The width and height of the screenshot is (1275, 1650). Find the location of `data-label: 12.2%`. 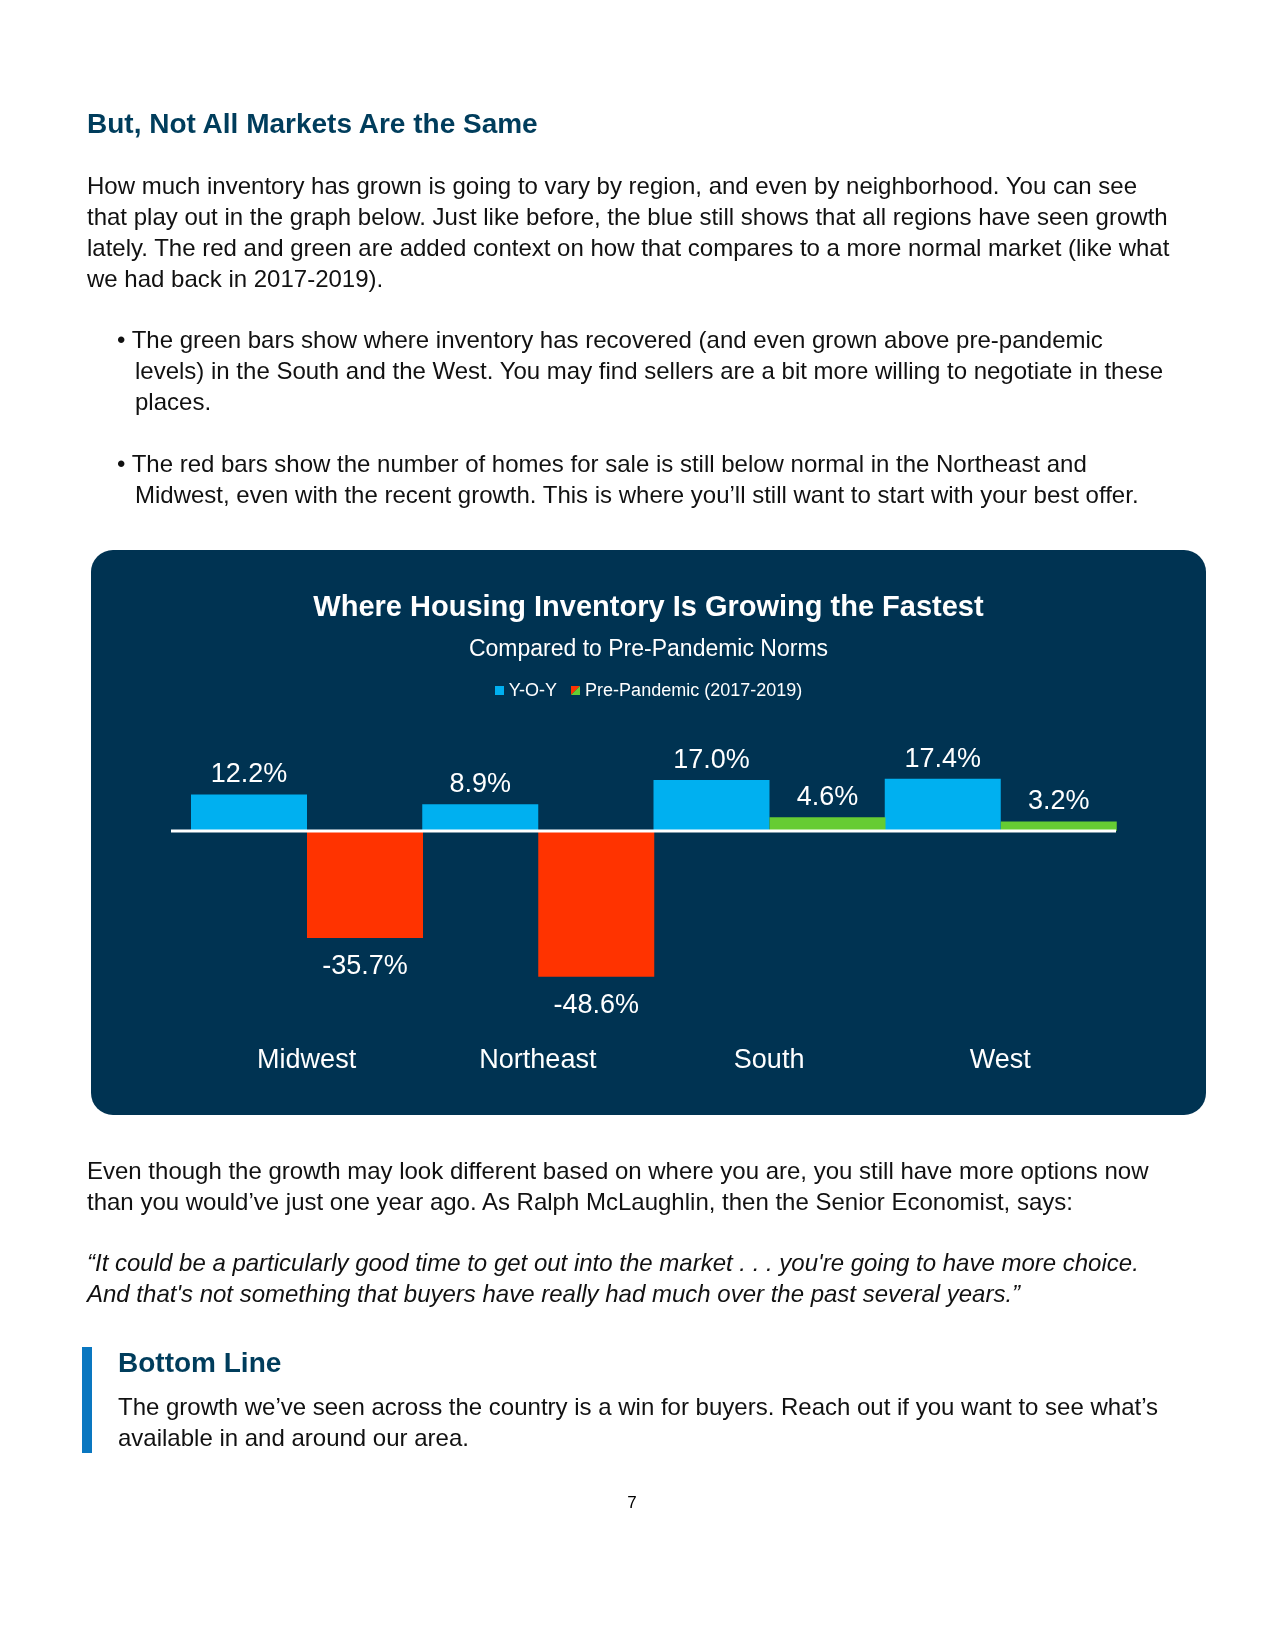

data-label: 12.2% is located at coordinates (249, 773).